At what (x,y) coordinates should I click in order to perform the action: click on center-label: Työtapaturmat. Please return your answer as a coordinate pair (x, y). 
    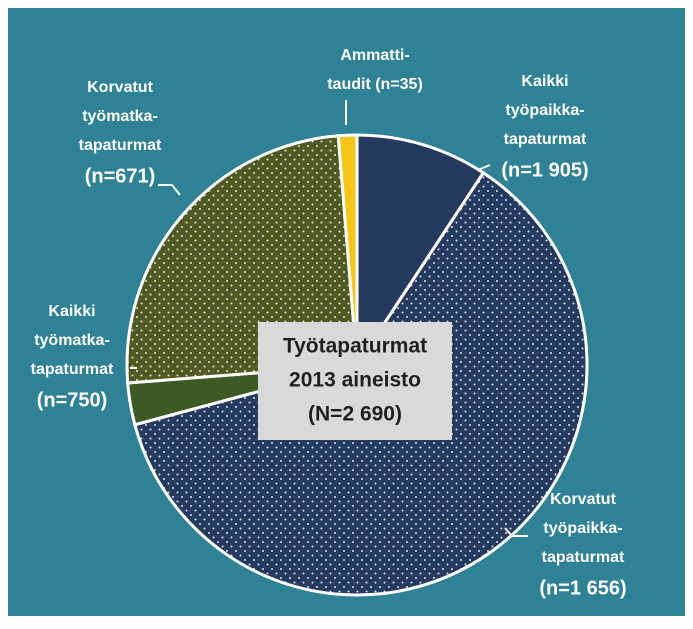
    Looking at the image, I should click on (355, 346).